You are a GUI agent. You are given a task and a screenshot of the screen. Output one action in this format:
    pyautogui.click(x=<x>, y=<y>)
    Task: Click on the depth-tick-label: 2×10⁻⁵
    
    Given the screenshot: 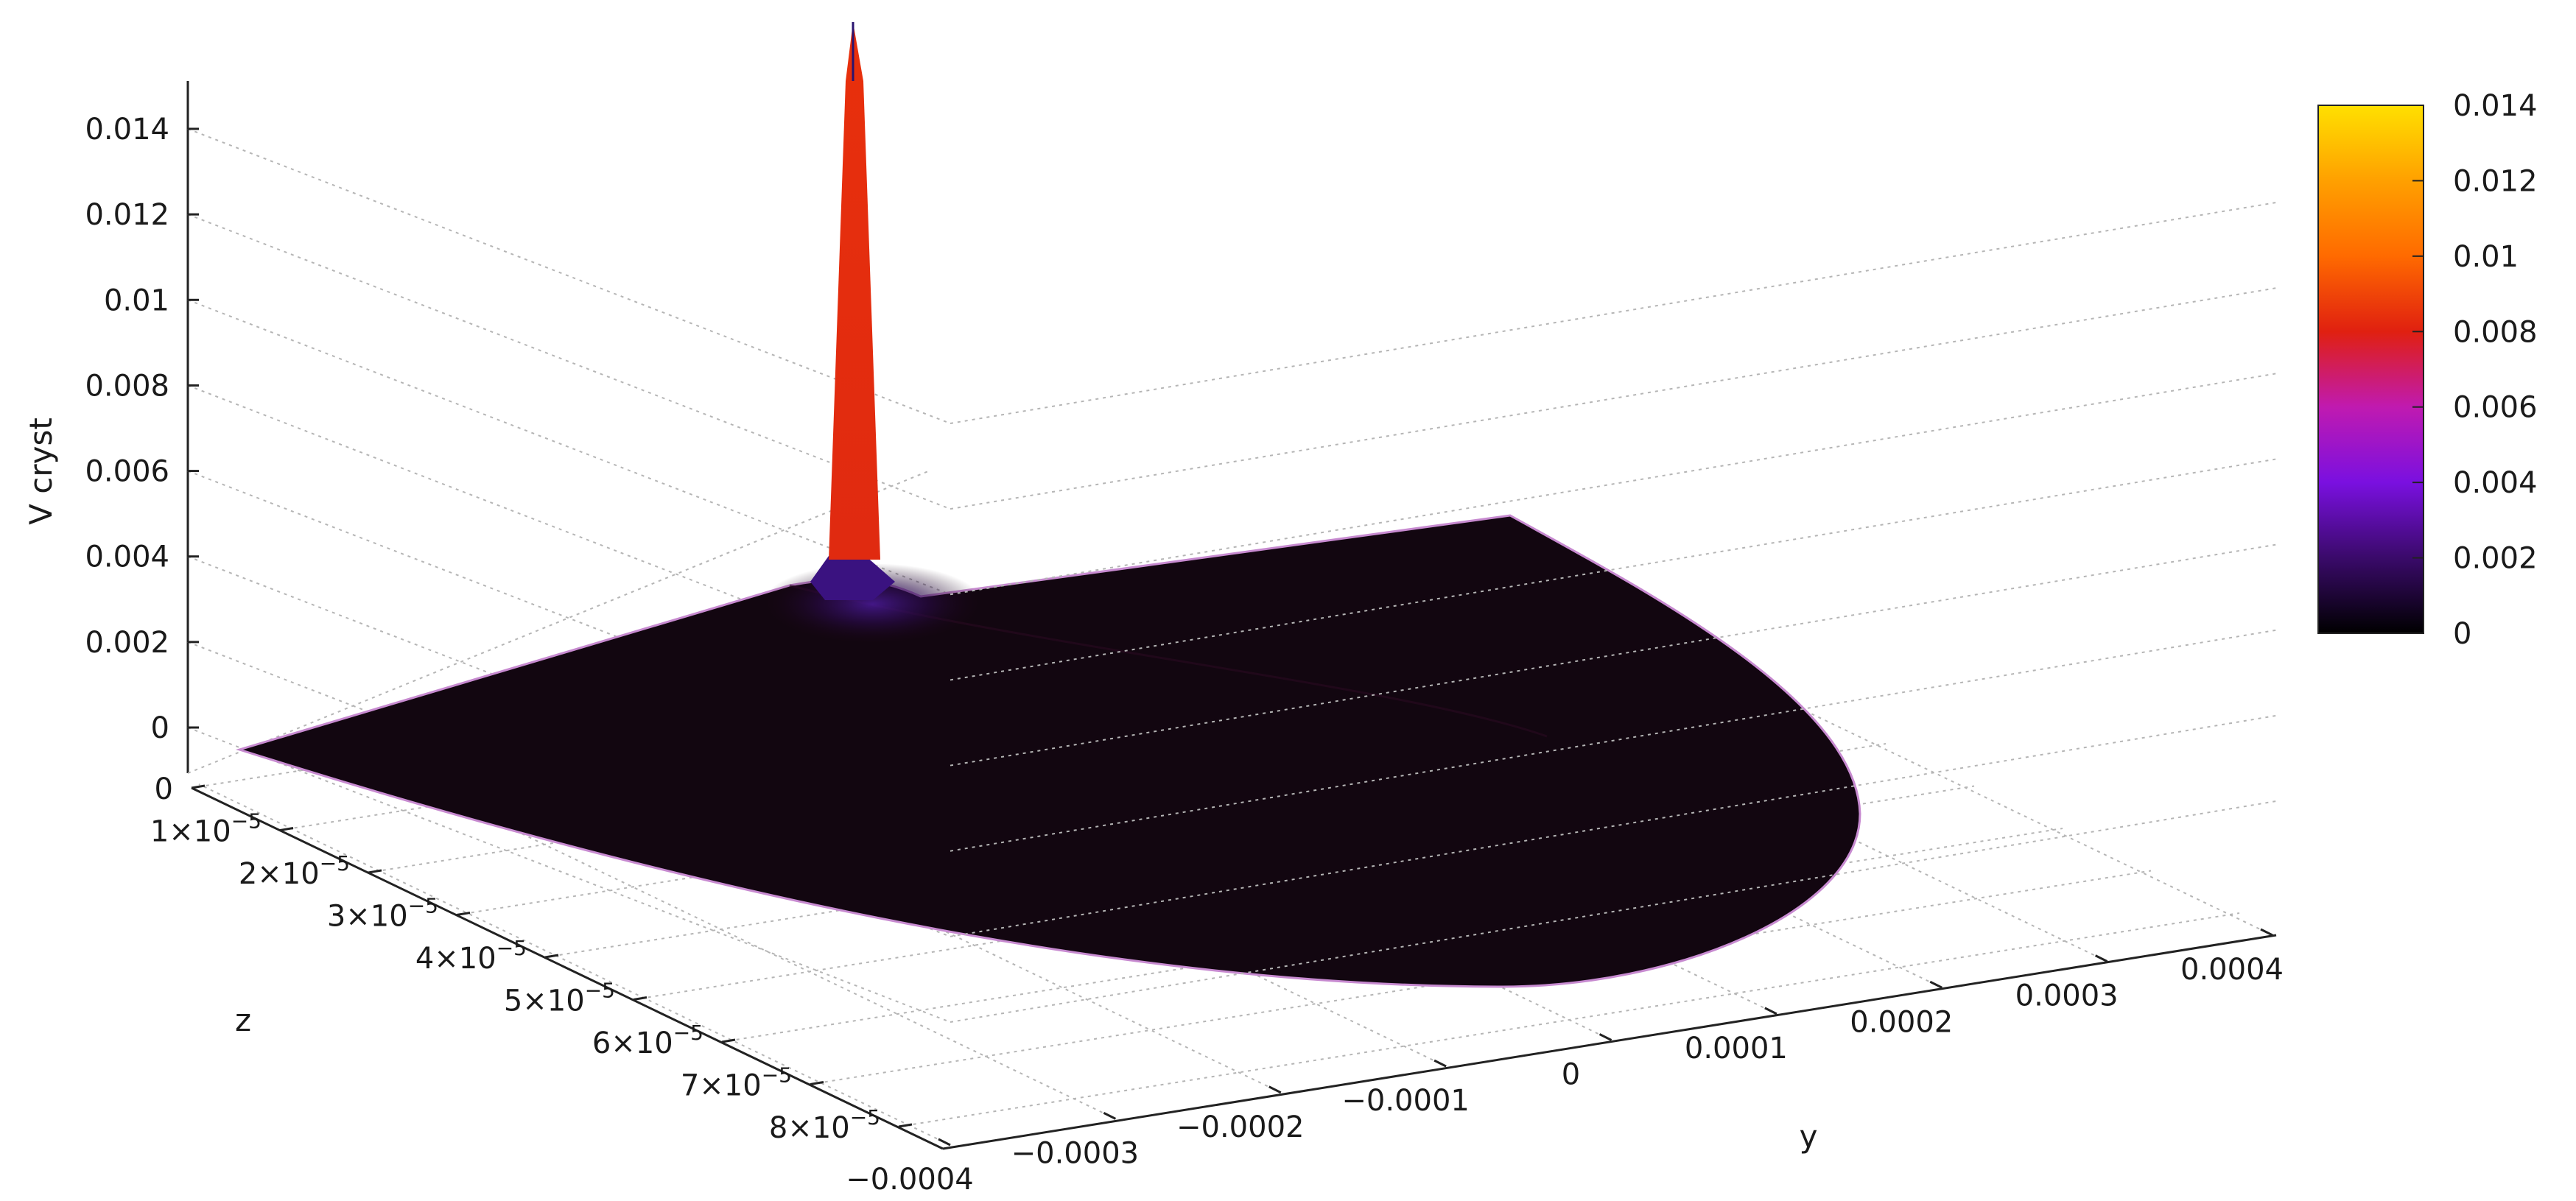 What is the action you would take?
    pyautogui.click(x=294, y=871)
    